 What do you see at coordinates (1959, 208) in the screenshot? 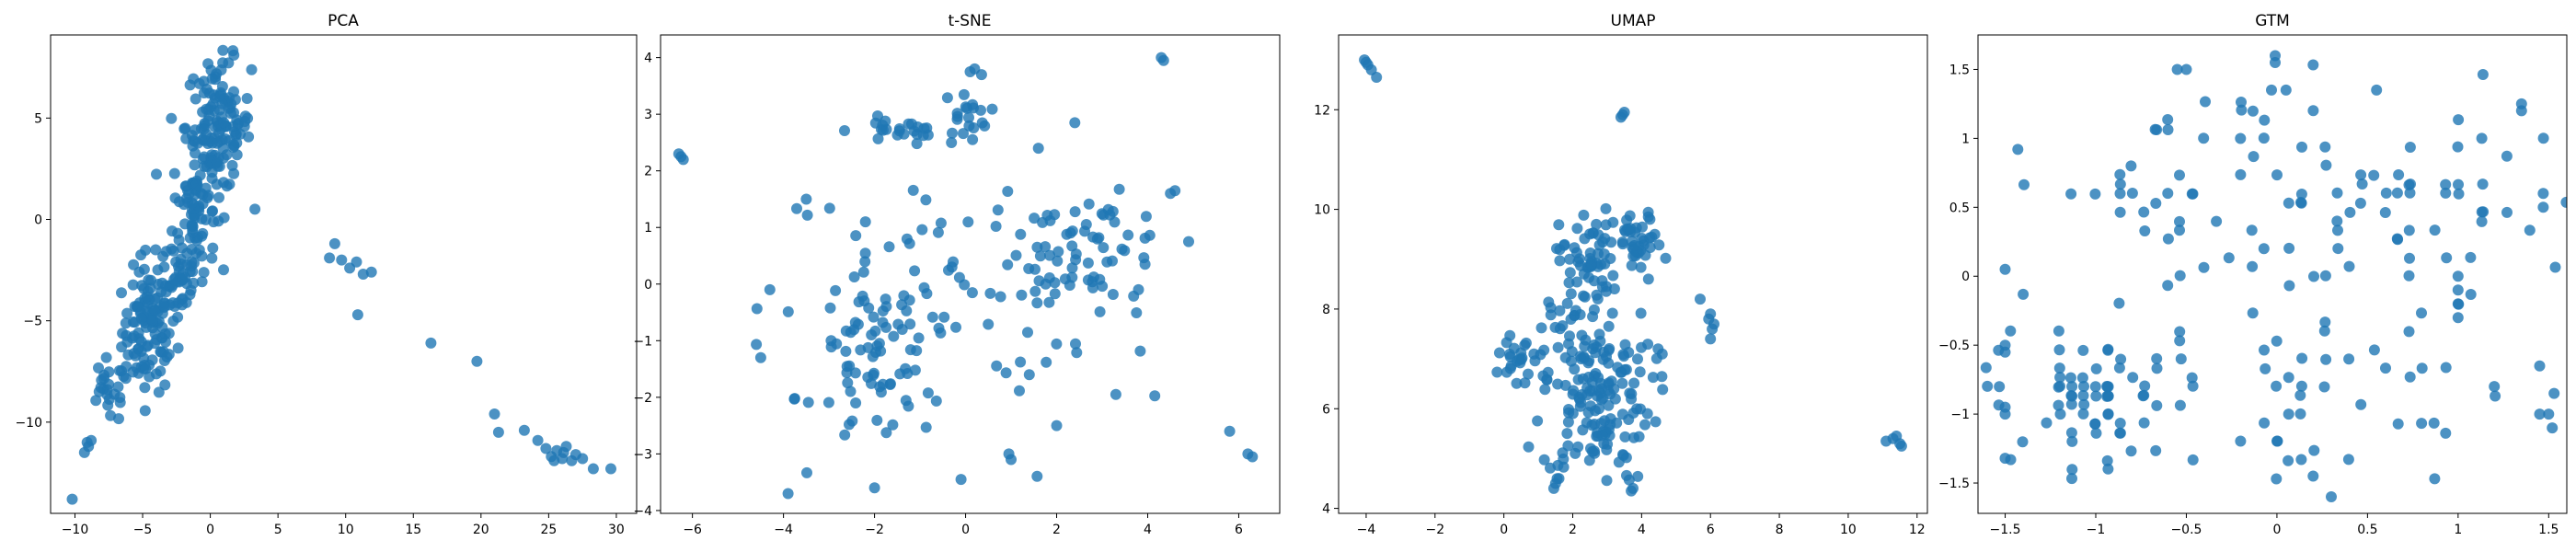
I see `y-tick-label: 0.5` at bounding box center [1959, 208].